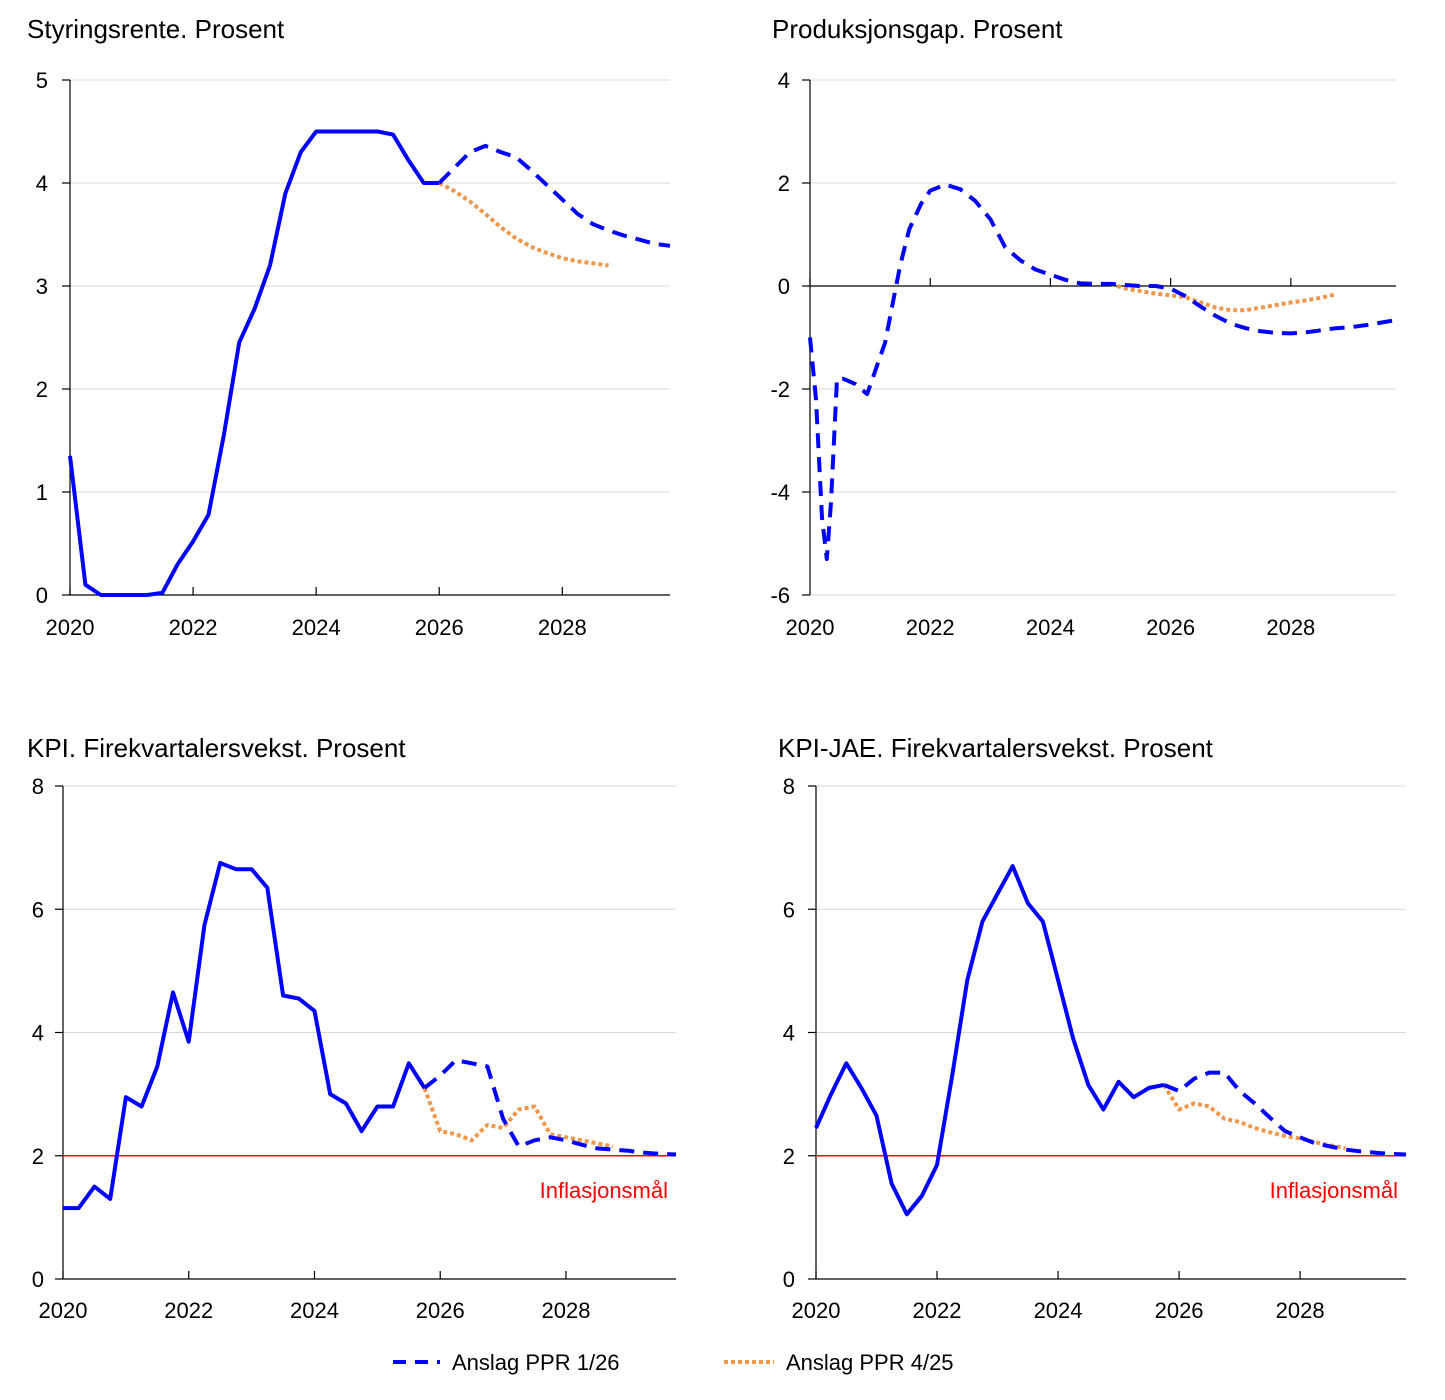 The height and width of the screenshot is (1400, 1445). I want to click on y-tick-label: 1, so click(42, 492).